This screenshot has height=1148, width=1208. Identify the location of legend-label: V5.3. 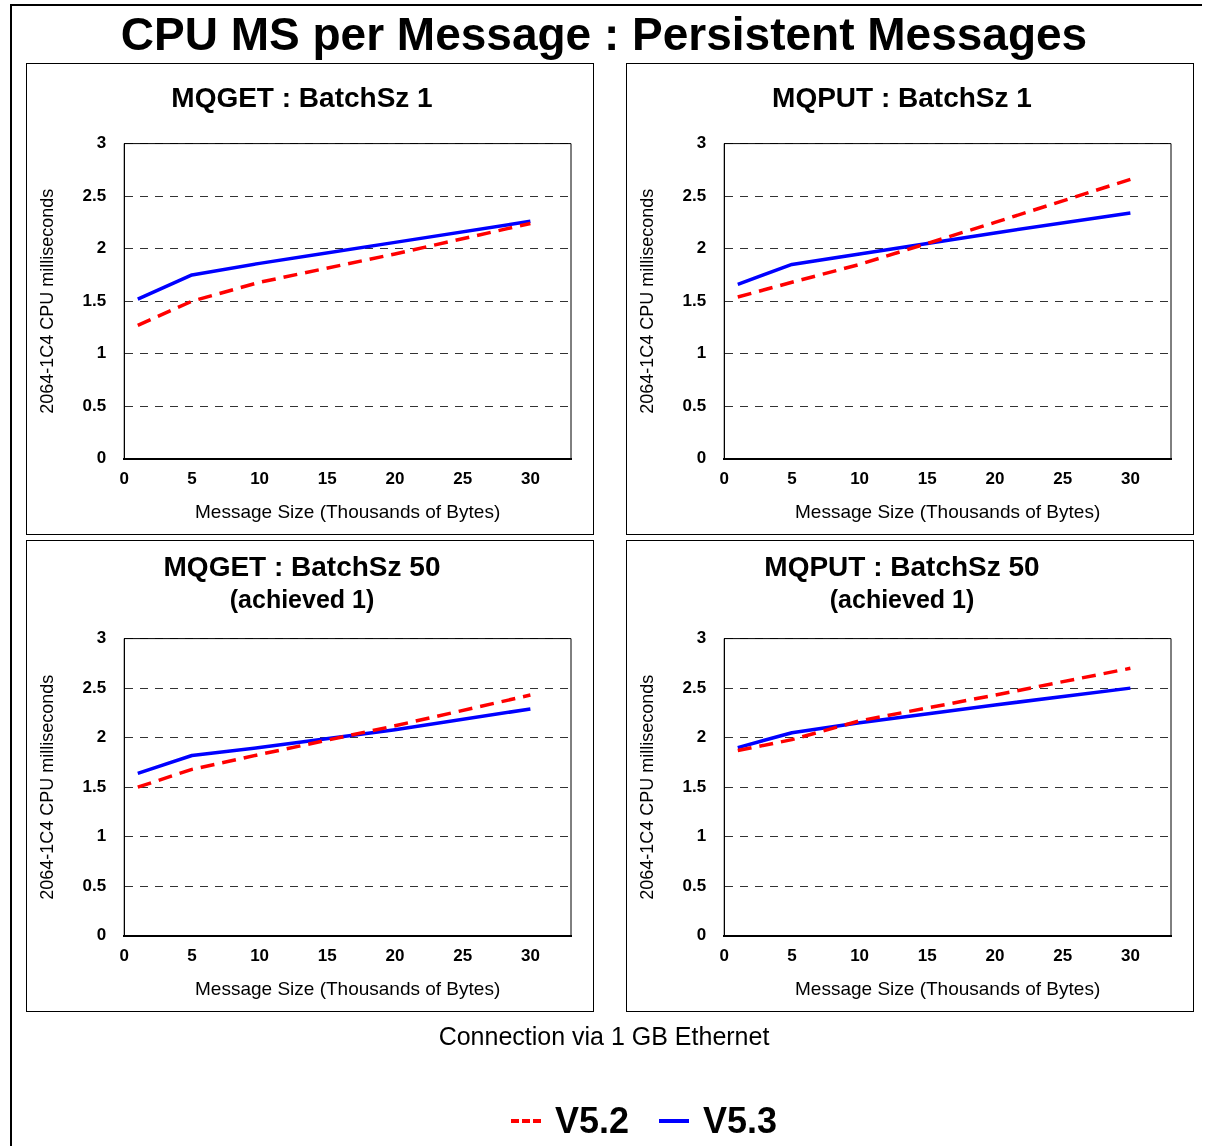
(740, 1121).